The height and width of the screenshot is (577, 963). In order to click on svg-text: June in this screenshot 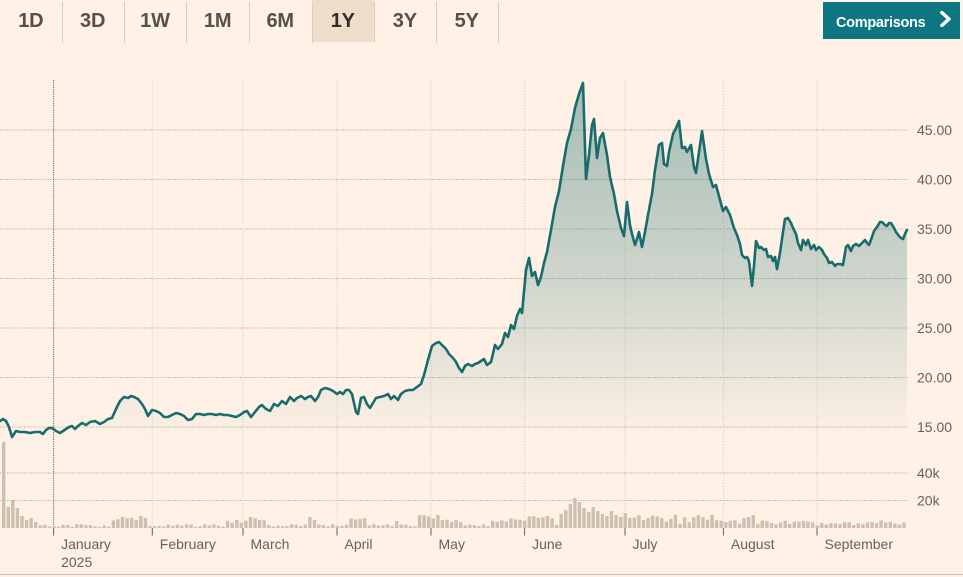, I will do `click(547, 544)`.